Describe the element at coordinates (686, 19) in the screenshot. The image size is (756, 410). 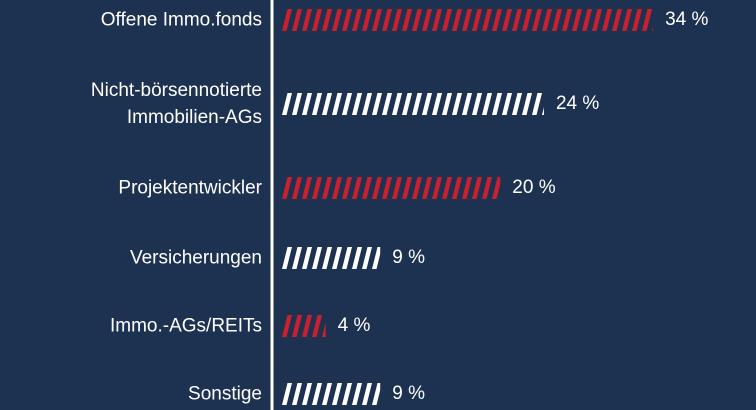
I see `value-label: 34 %` at that location.